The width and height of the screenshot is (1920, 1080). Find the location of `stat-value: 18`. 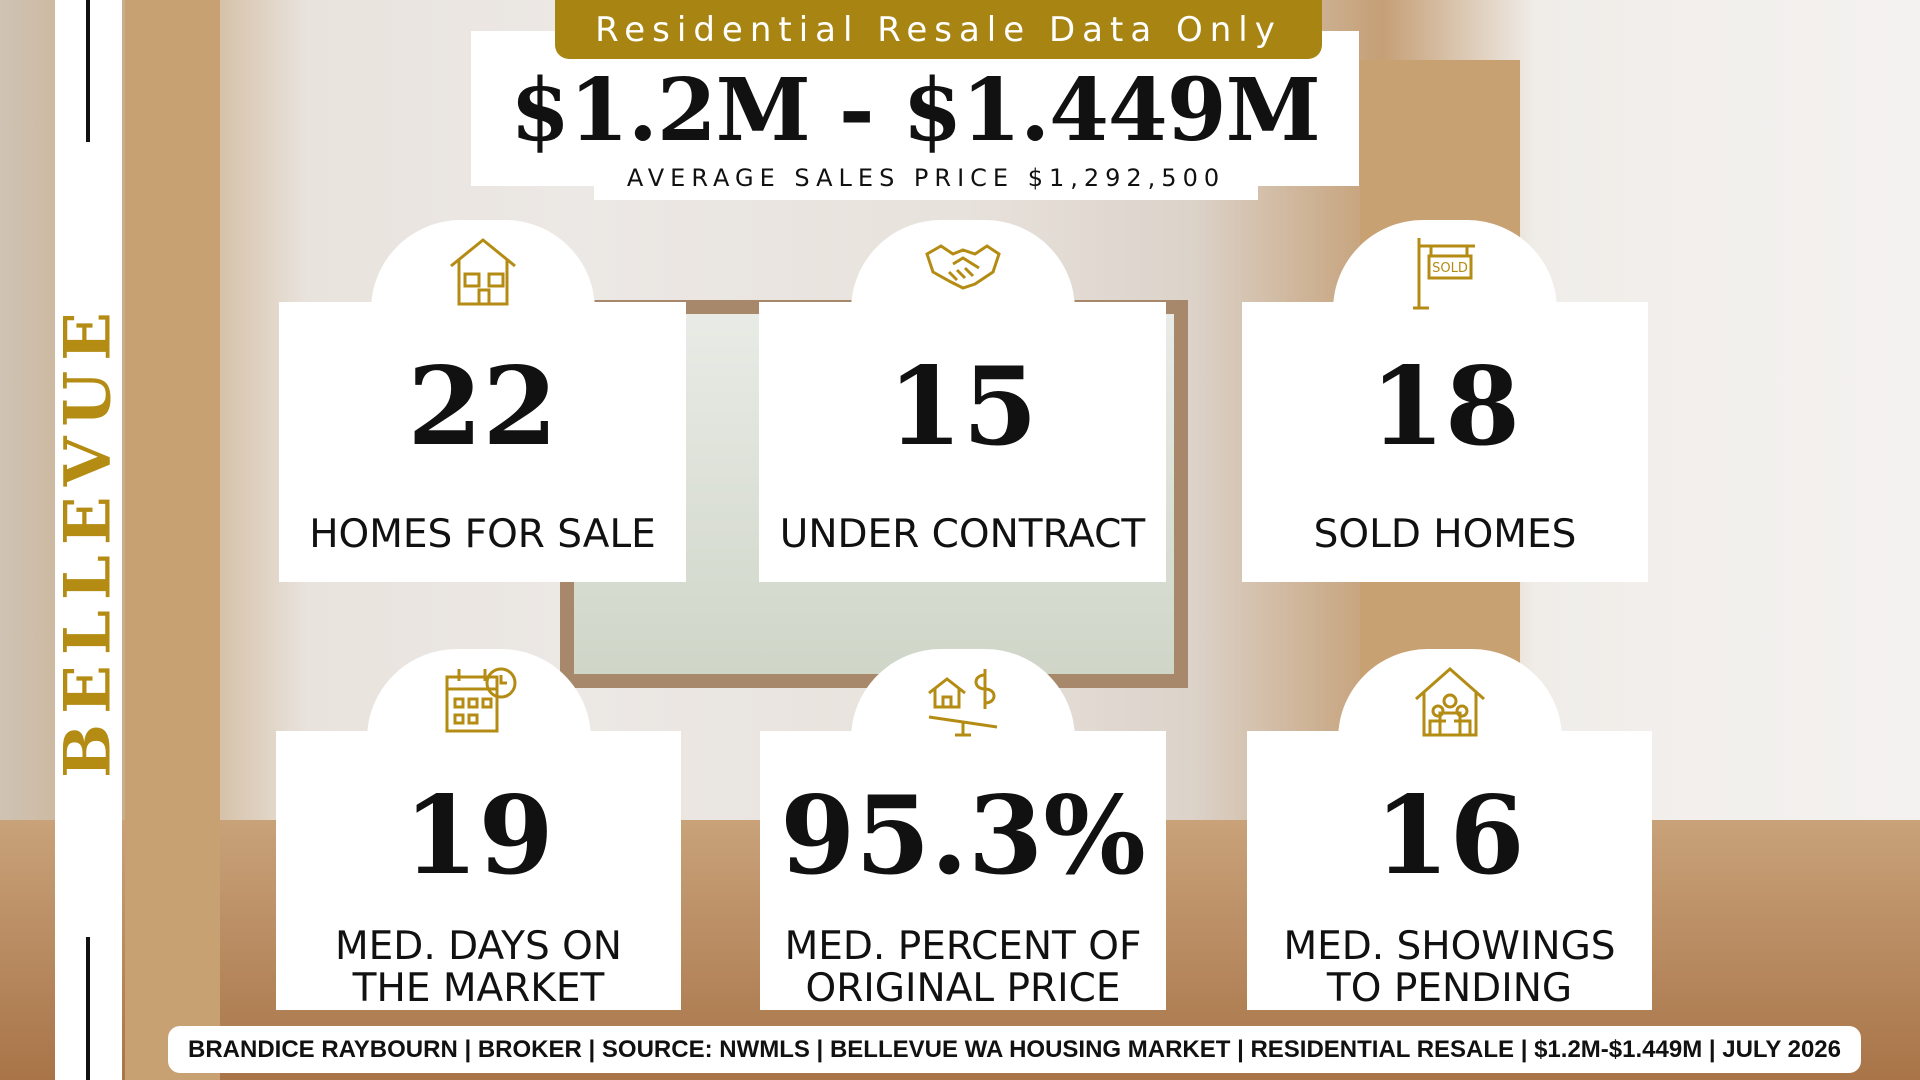

stat-value: 18 is located at coordinates (1445, 407).